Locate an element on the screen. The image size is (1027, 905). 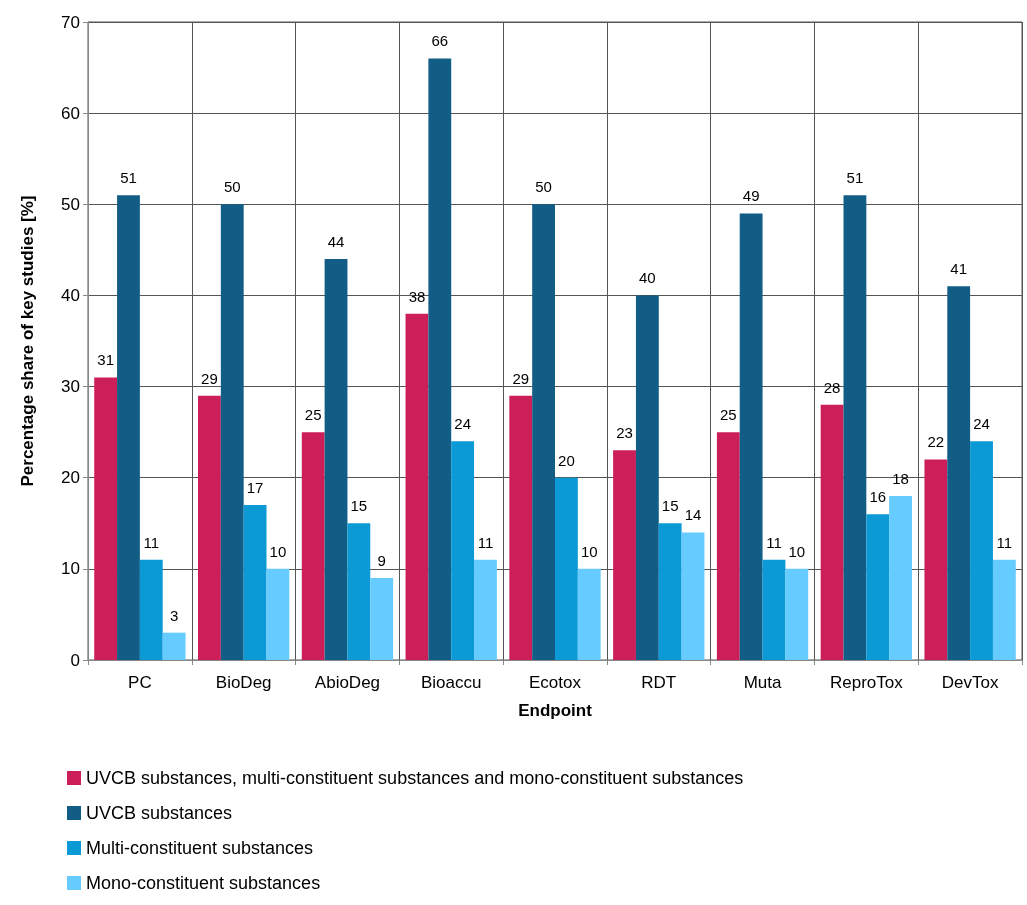
y-tick-label: 70 is located at coordinates (70, 22).